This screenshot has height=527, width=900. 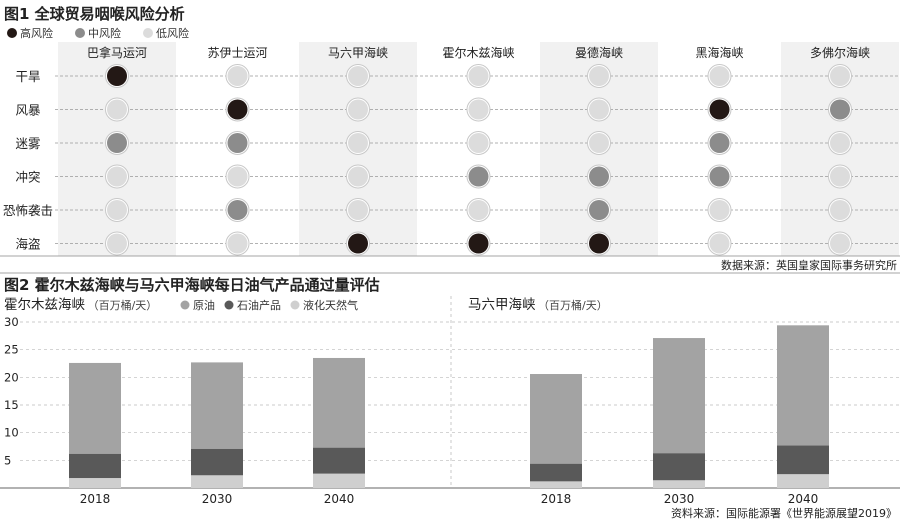 What do you see at coordinates (104, 33) in the screenshot?
I see `legend-label-medium: 中风险` at bounding box center [104, 33].